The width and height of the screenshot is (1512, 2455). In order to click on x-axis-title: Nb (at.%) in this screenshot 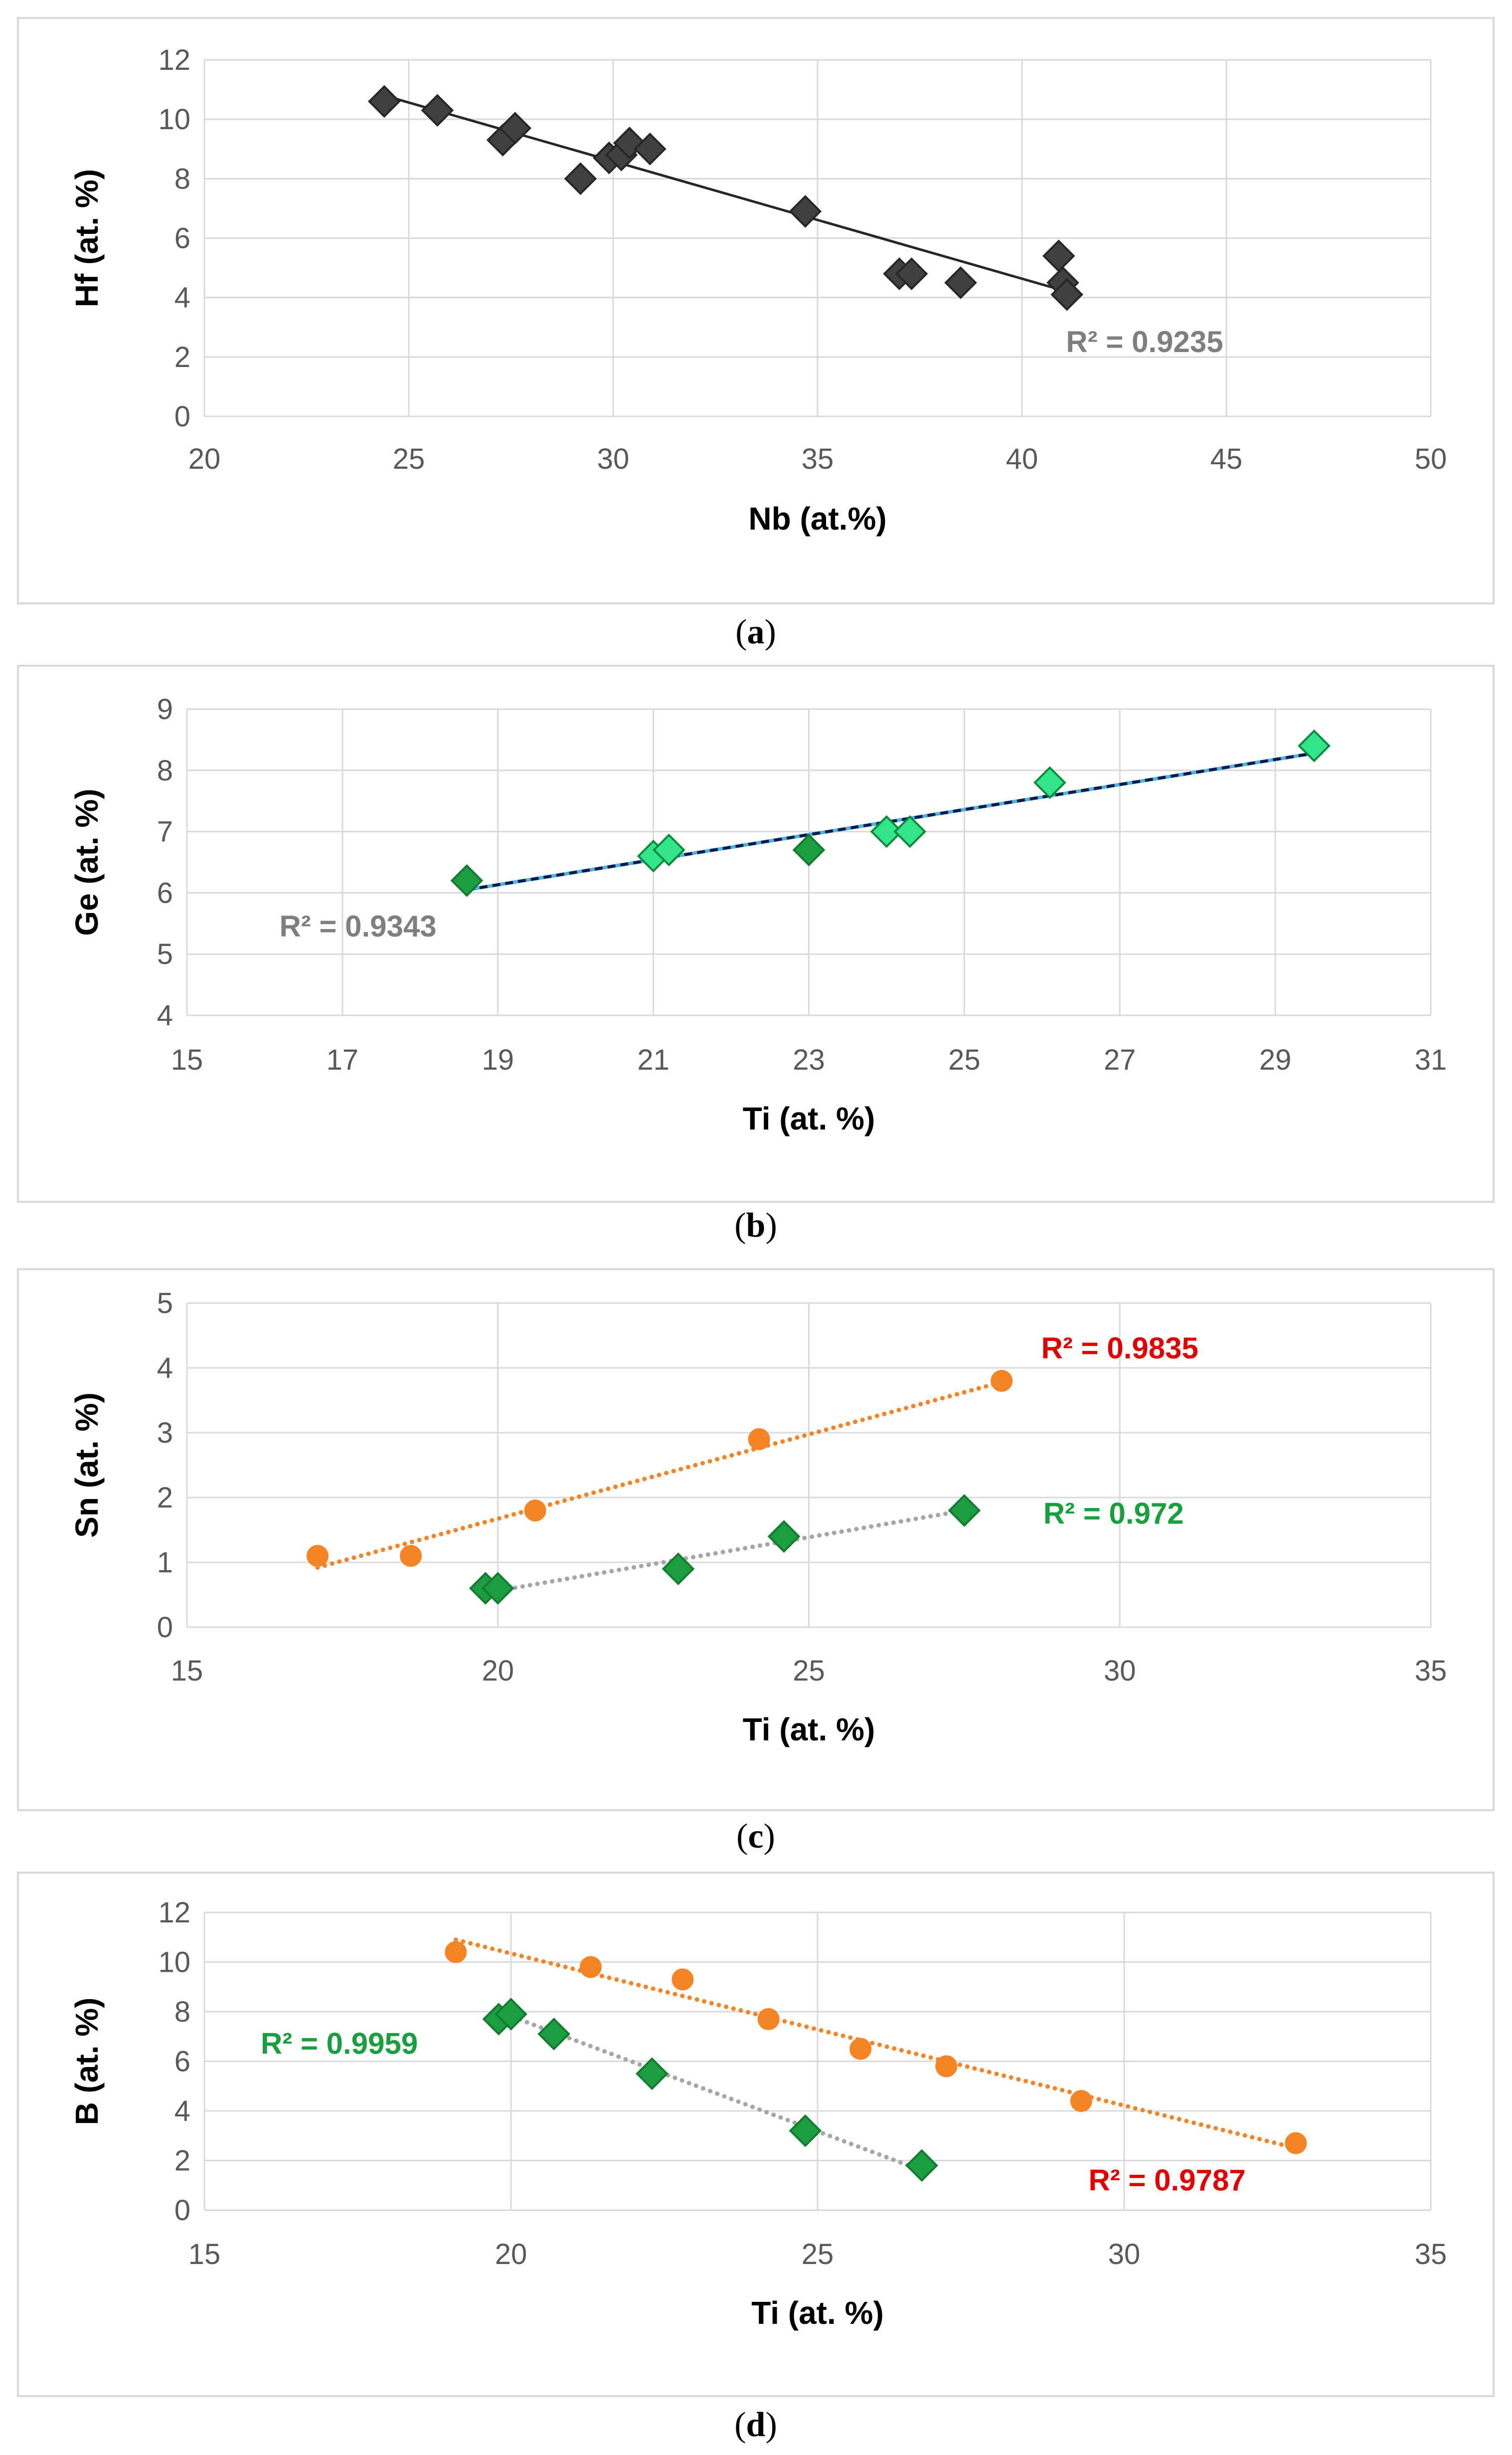, I will do `click(817, 519)`.